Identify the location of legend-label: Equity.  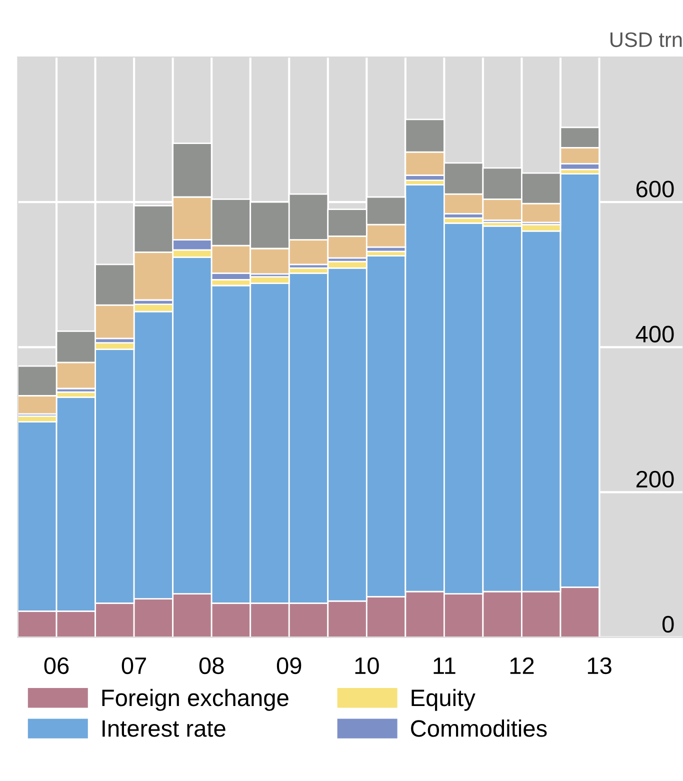
(444, 699).